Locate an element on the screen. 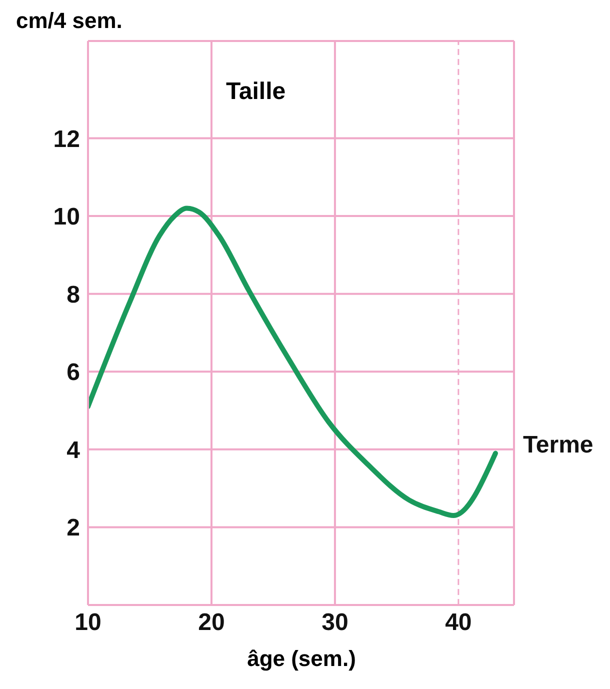 This screenshot has height=689, width=610. x-axis-title: âge (sem.) is located at coordinates (301, 659).